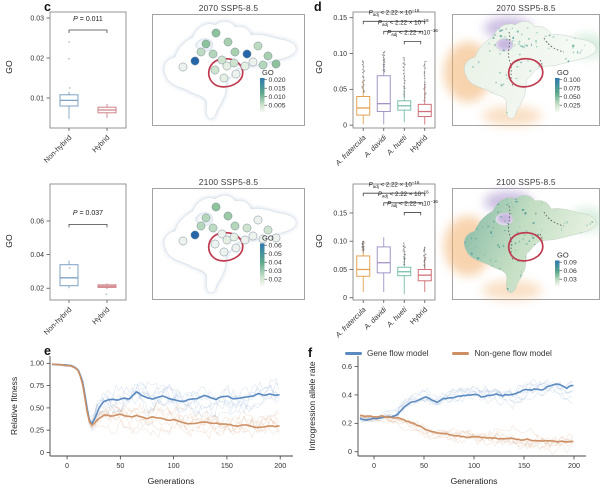 This screenshot has height=493, width=600. I want to click on svg-text: 0.04, so click(275, 263).